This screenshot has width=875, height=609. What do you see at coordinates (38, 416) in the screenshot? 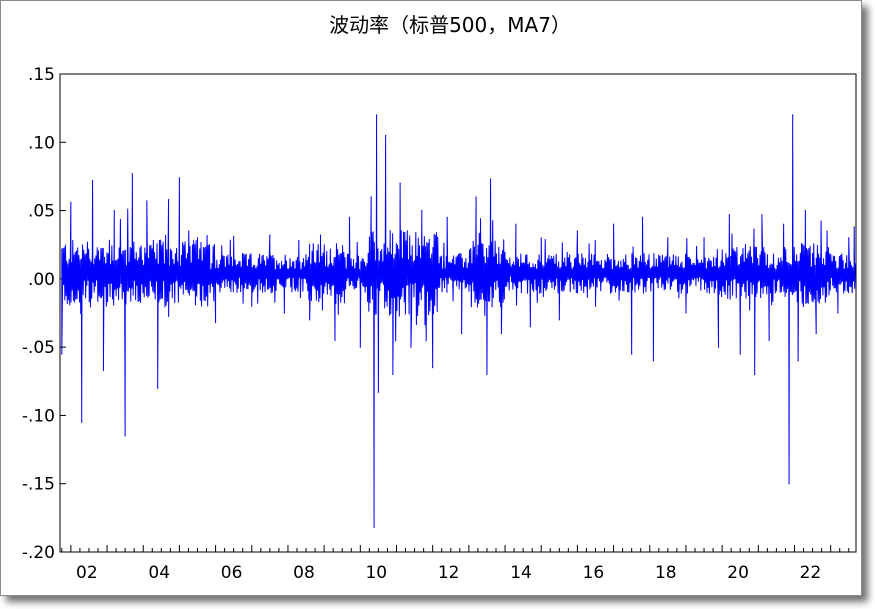
I see `y-tick-label: -.10` at bounding box center [38, 416].